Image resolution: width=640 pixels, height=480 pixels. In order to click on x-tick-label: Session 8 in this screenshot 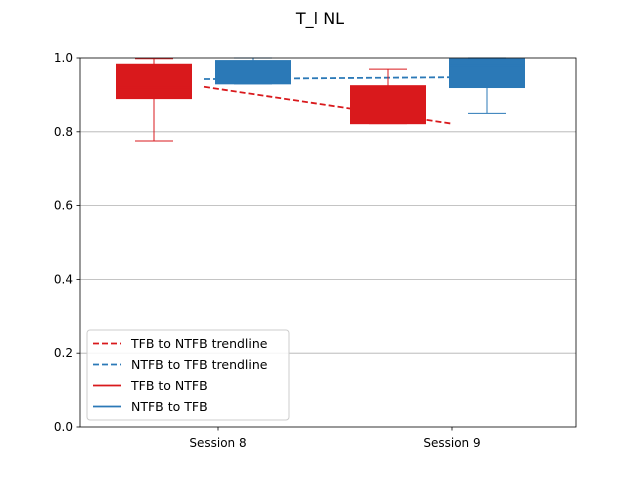, I will do `click(217, 443)`.